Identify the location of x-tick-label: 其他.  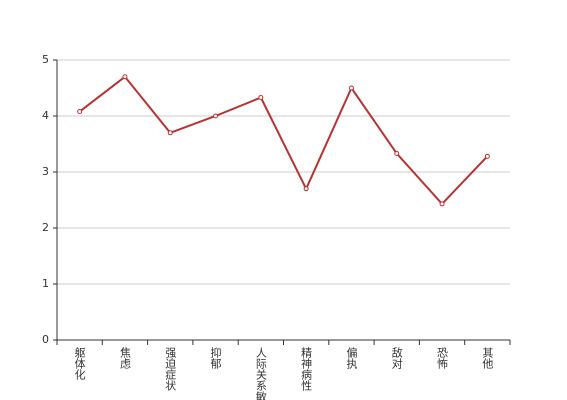
(487, 358).